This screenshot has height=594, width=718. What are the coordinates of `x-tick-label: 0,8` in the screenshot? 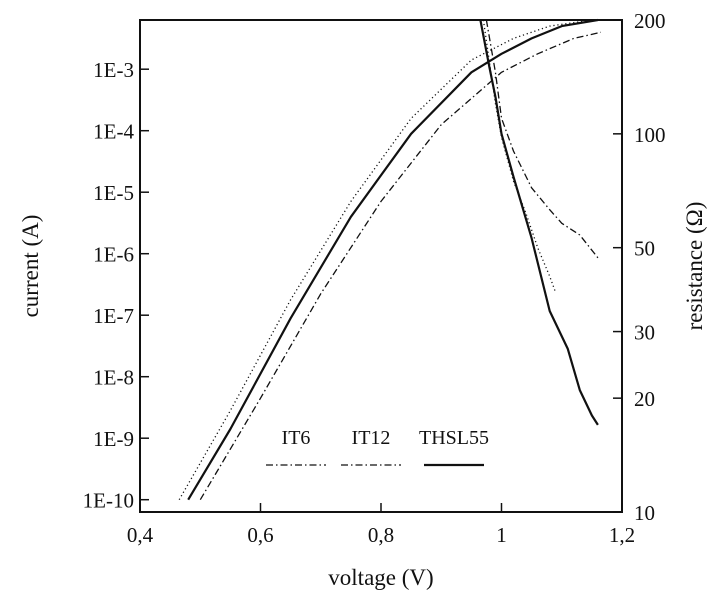 It's located at (381, 535).